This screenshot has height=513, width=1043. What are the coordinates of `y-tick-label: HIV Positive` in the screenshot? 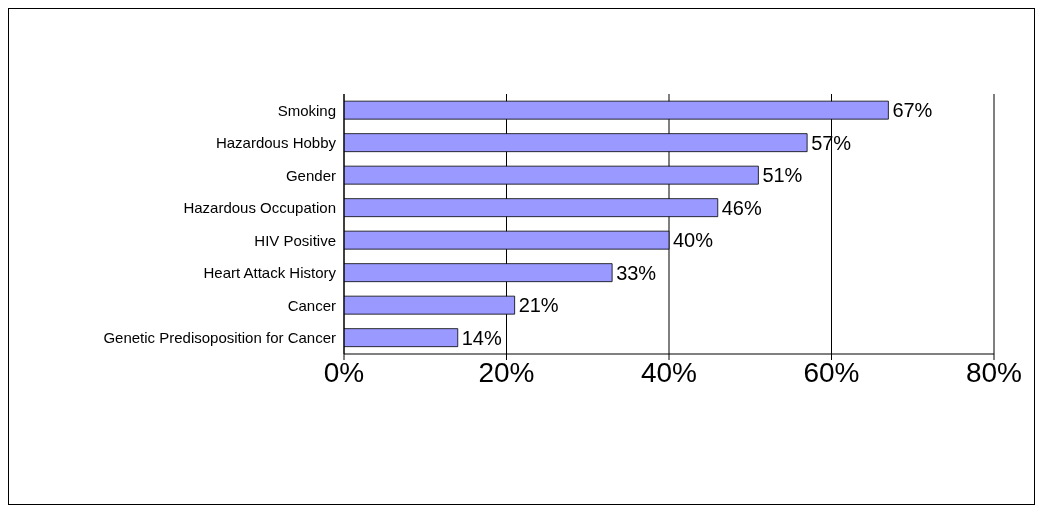 It's located at (295, 240).